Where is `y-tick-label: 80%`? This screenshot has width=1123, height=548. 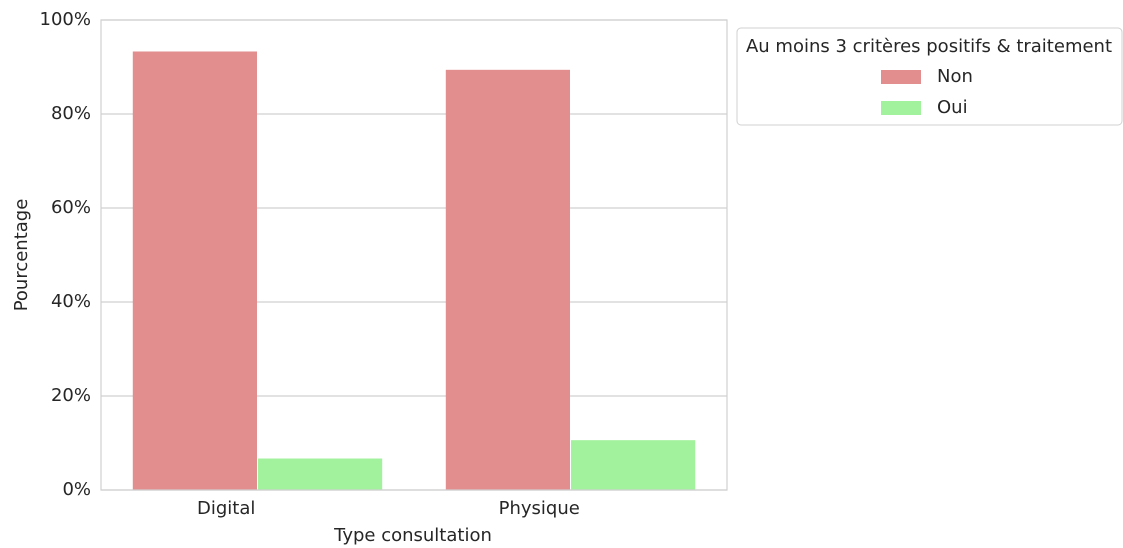
y-tick-label: 80% is located at coordinates (71, 113).